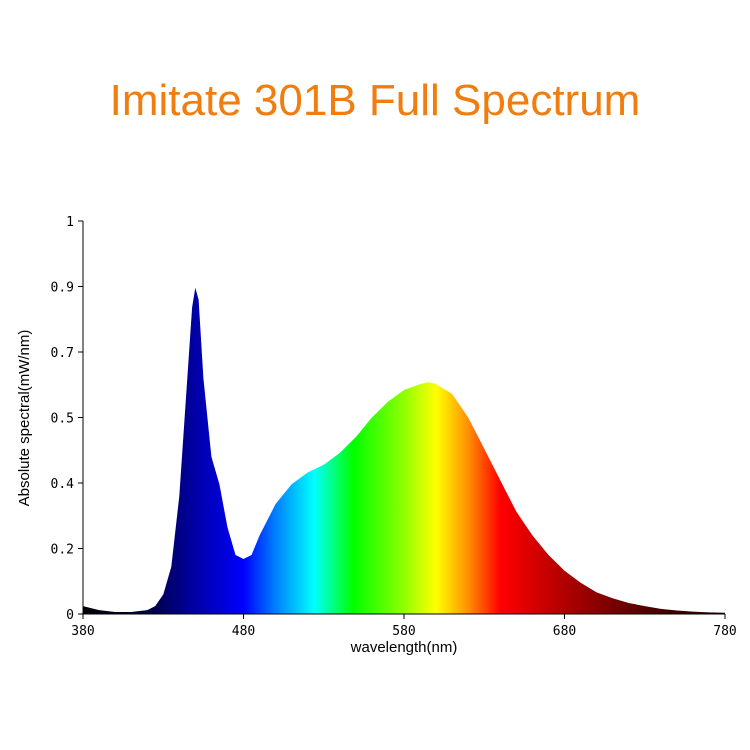 Image resolution: width=750 pixels, height=750 pixels. What do you see at coordinates (82, 631) in the screenshot?
I see `x-tick-label: 380` at bounding box center [82, 631].